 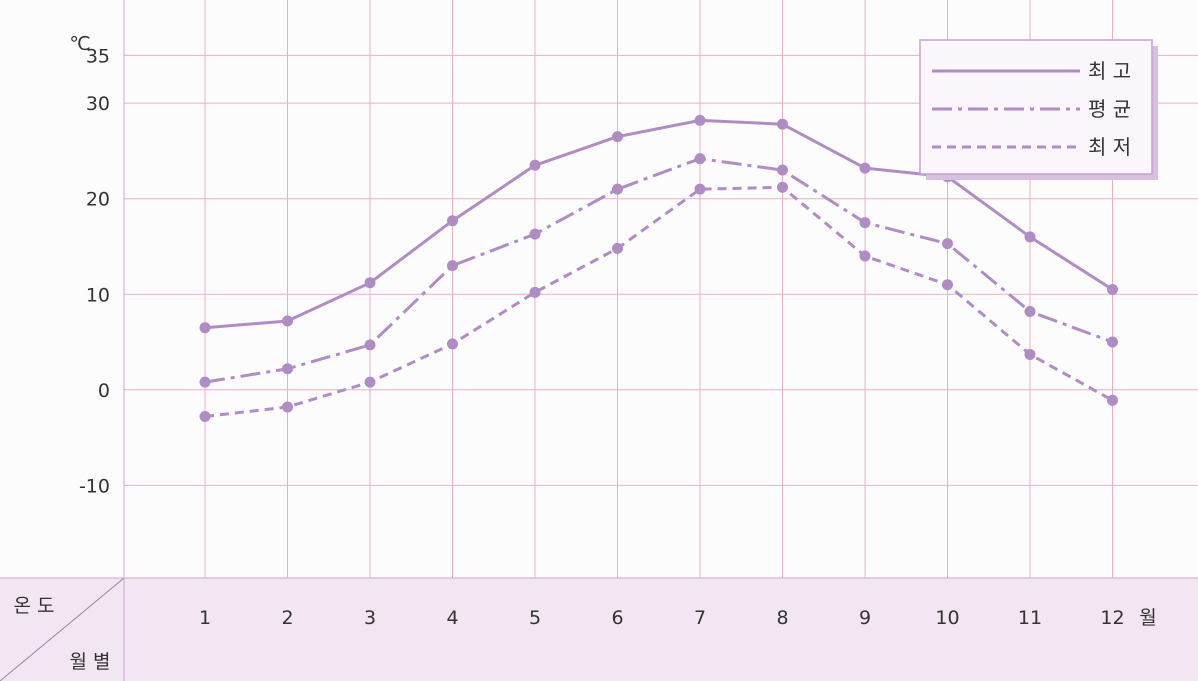 I want to click on y-tick-labels: 35 30 20 10 0 -10, so click(x=94, y=271).